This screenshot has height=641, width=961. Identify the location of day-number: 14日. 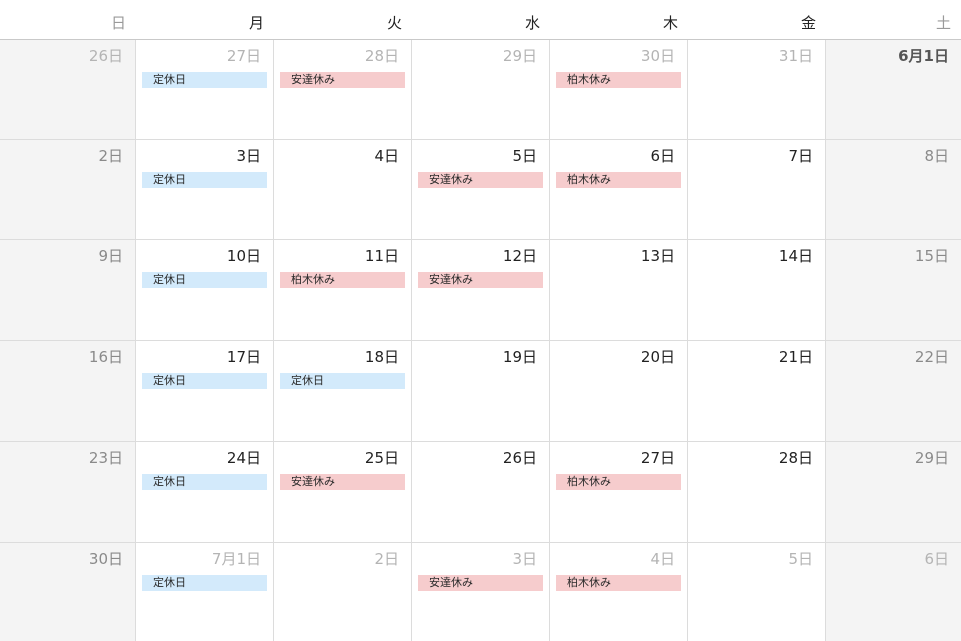
(795, 256).